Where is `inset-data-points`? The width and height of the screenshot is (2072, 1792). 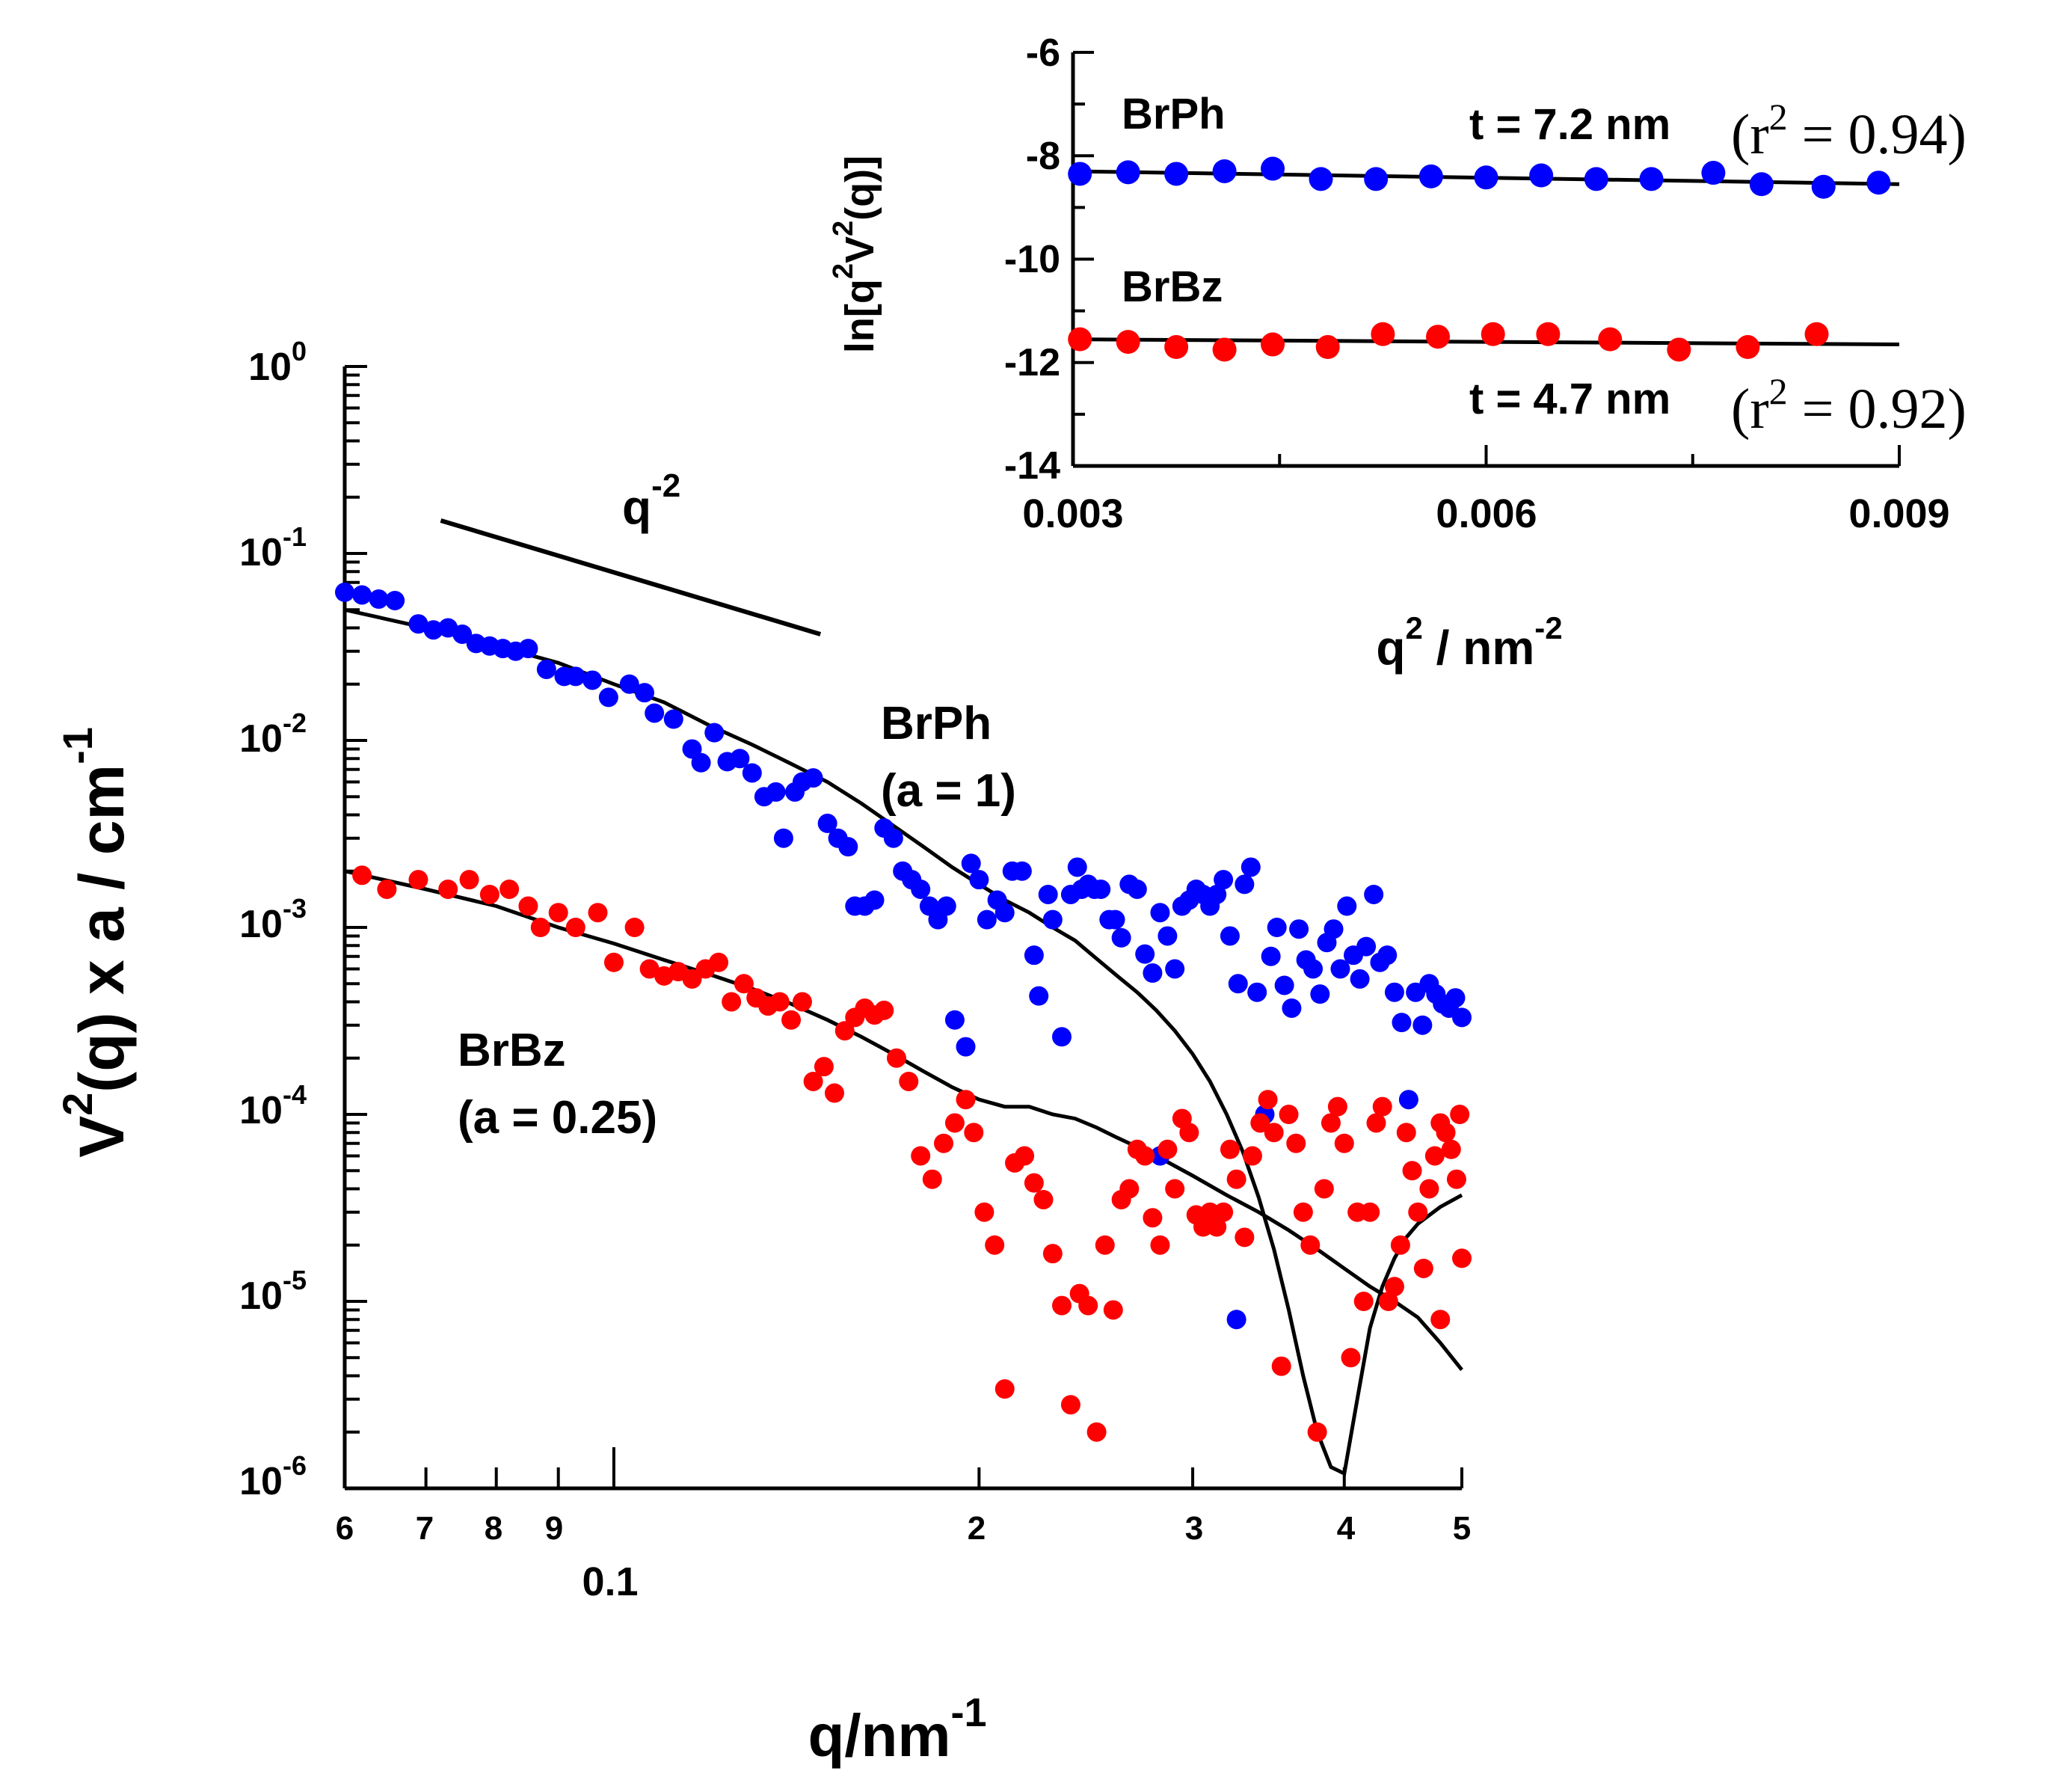 inset-data-points is located at coordinates (1479, 259).